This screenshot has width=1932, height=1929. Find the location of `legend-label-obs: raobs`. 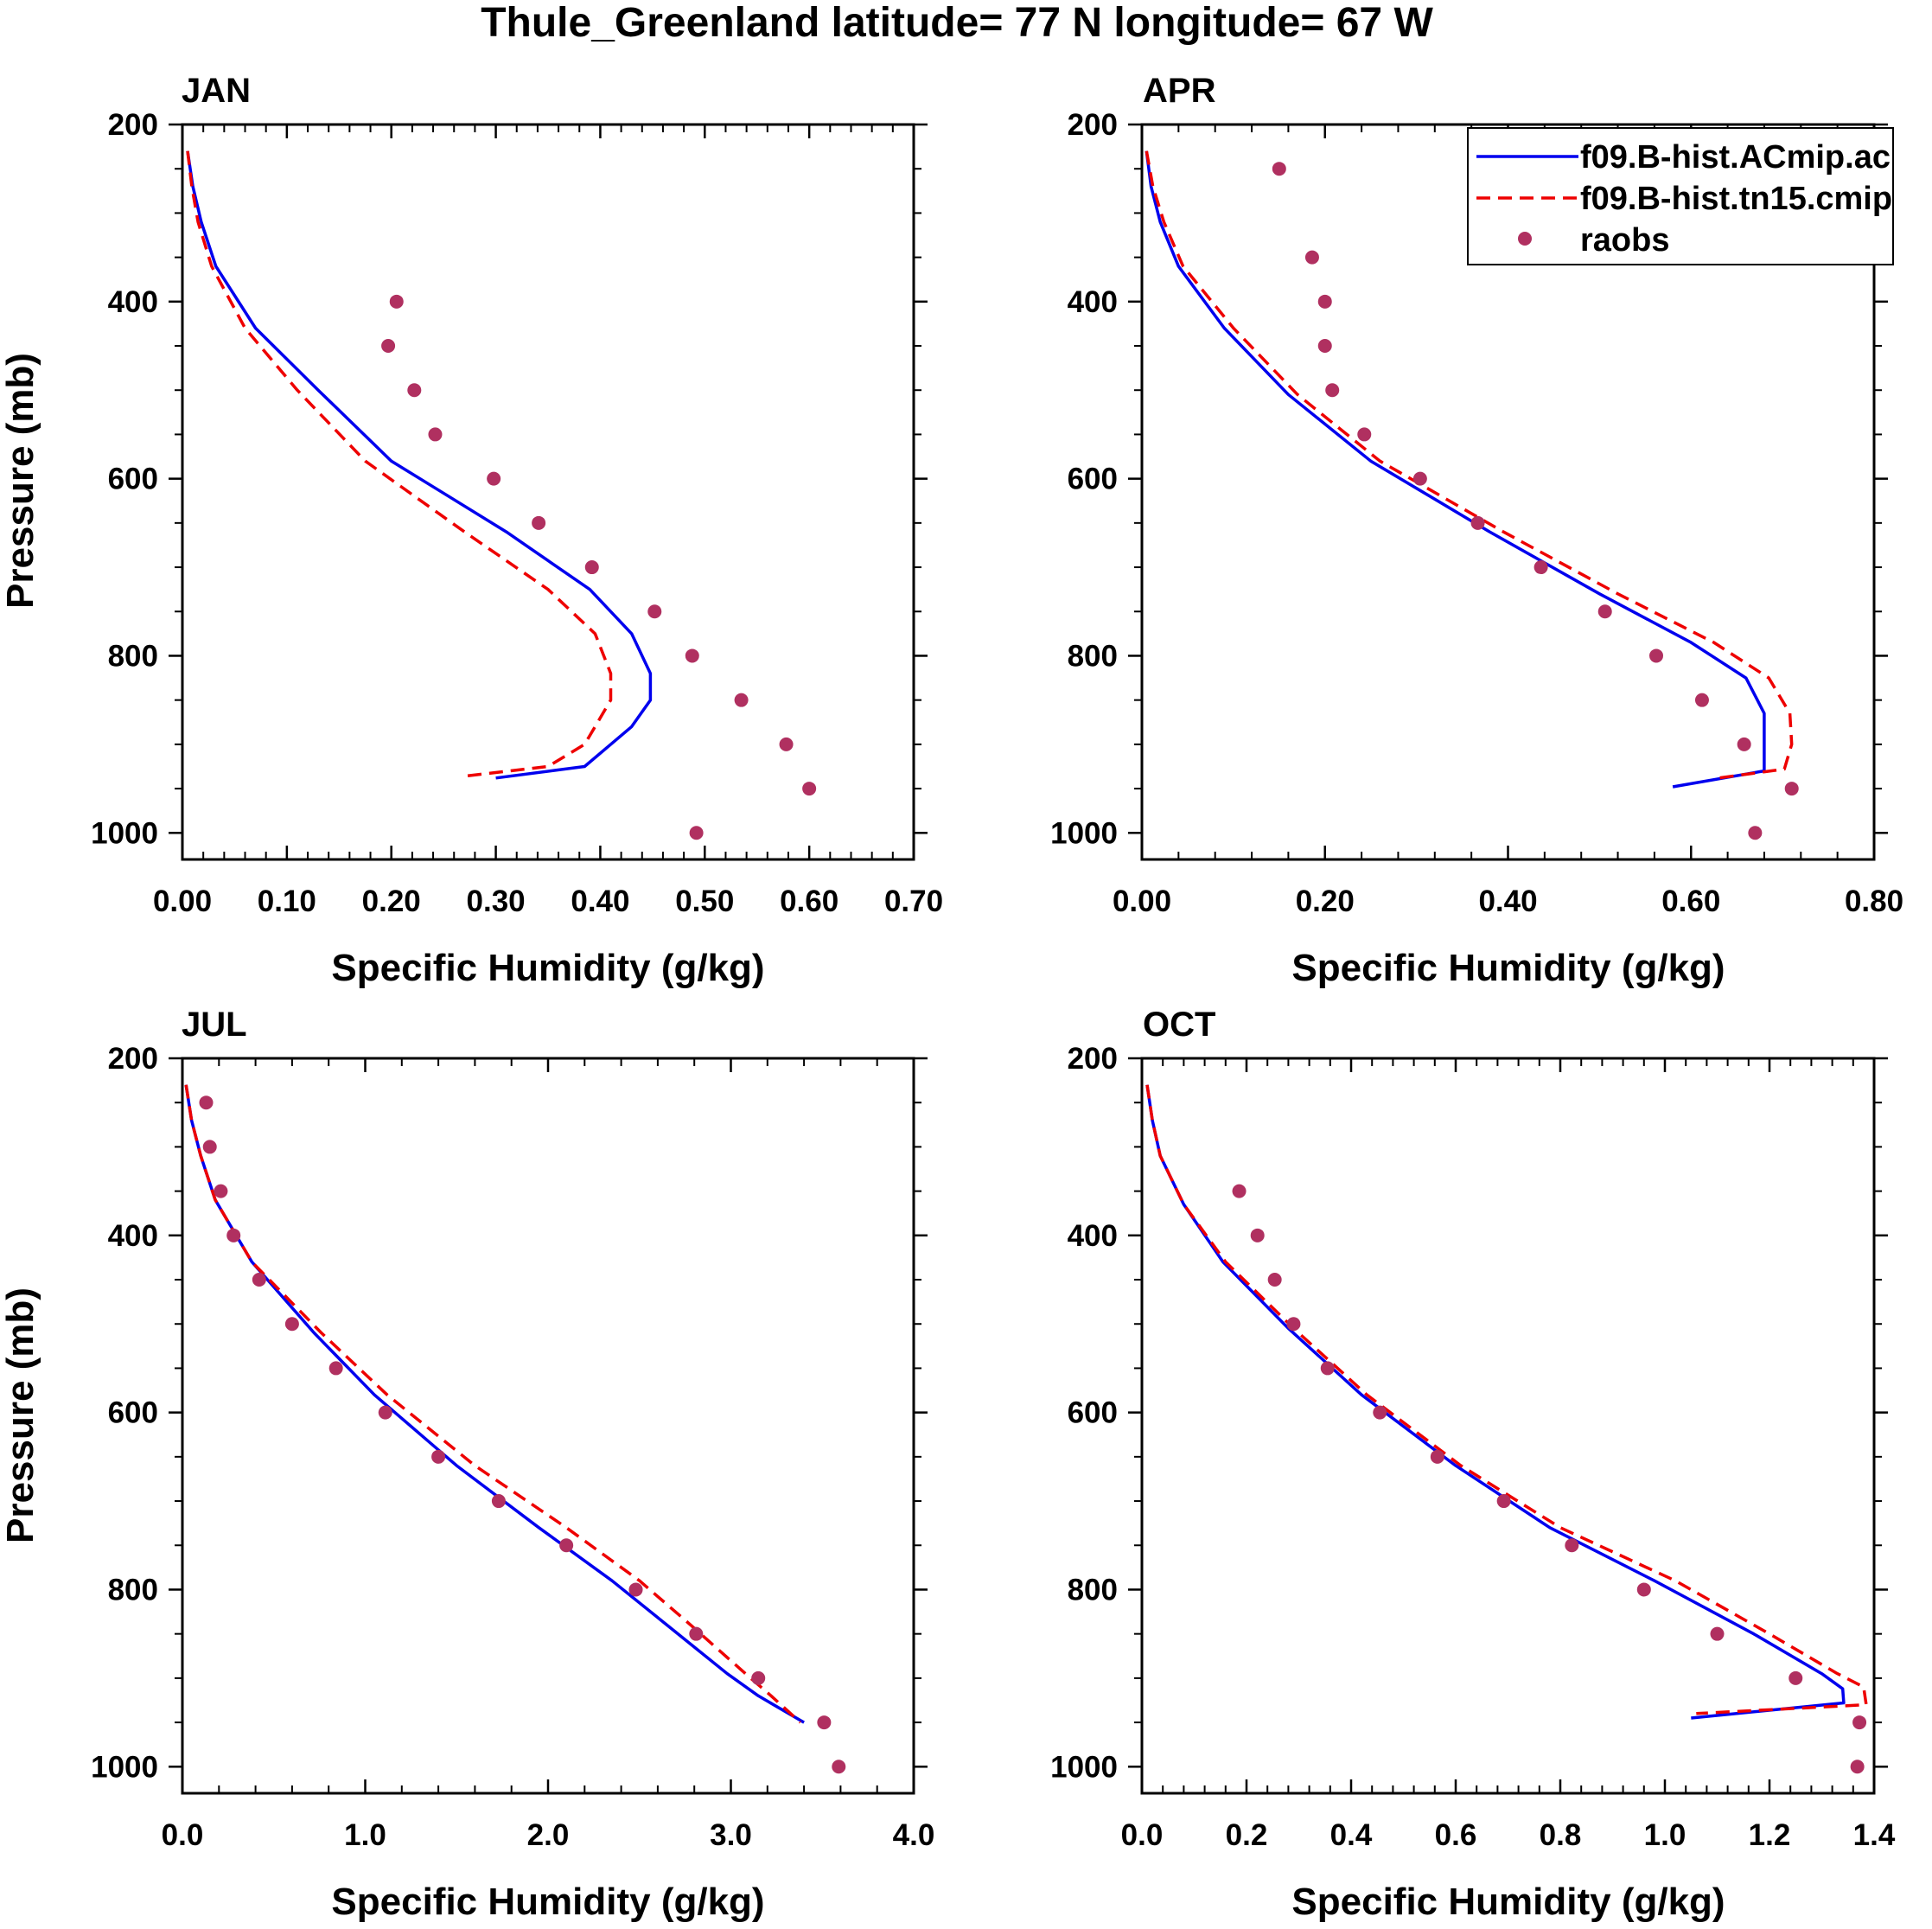

legend-label-obs: raobs is located at coordinates (1624, 240).